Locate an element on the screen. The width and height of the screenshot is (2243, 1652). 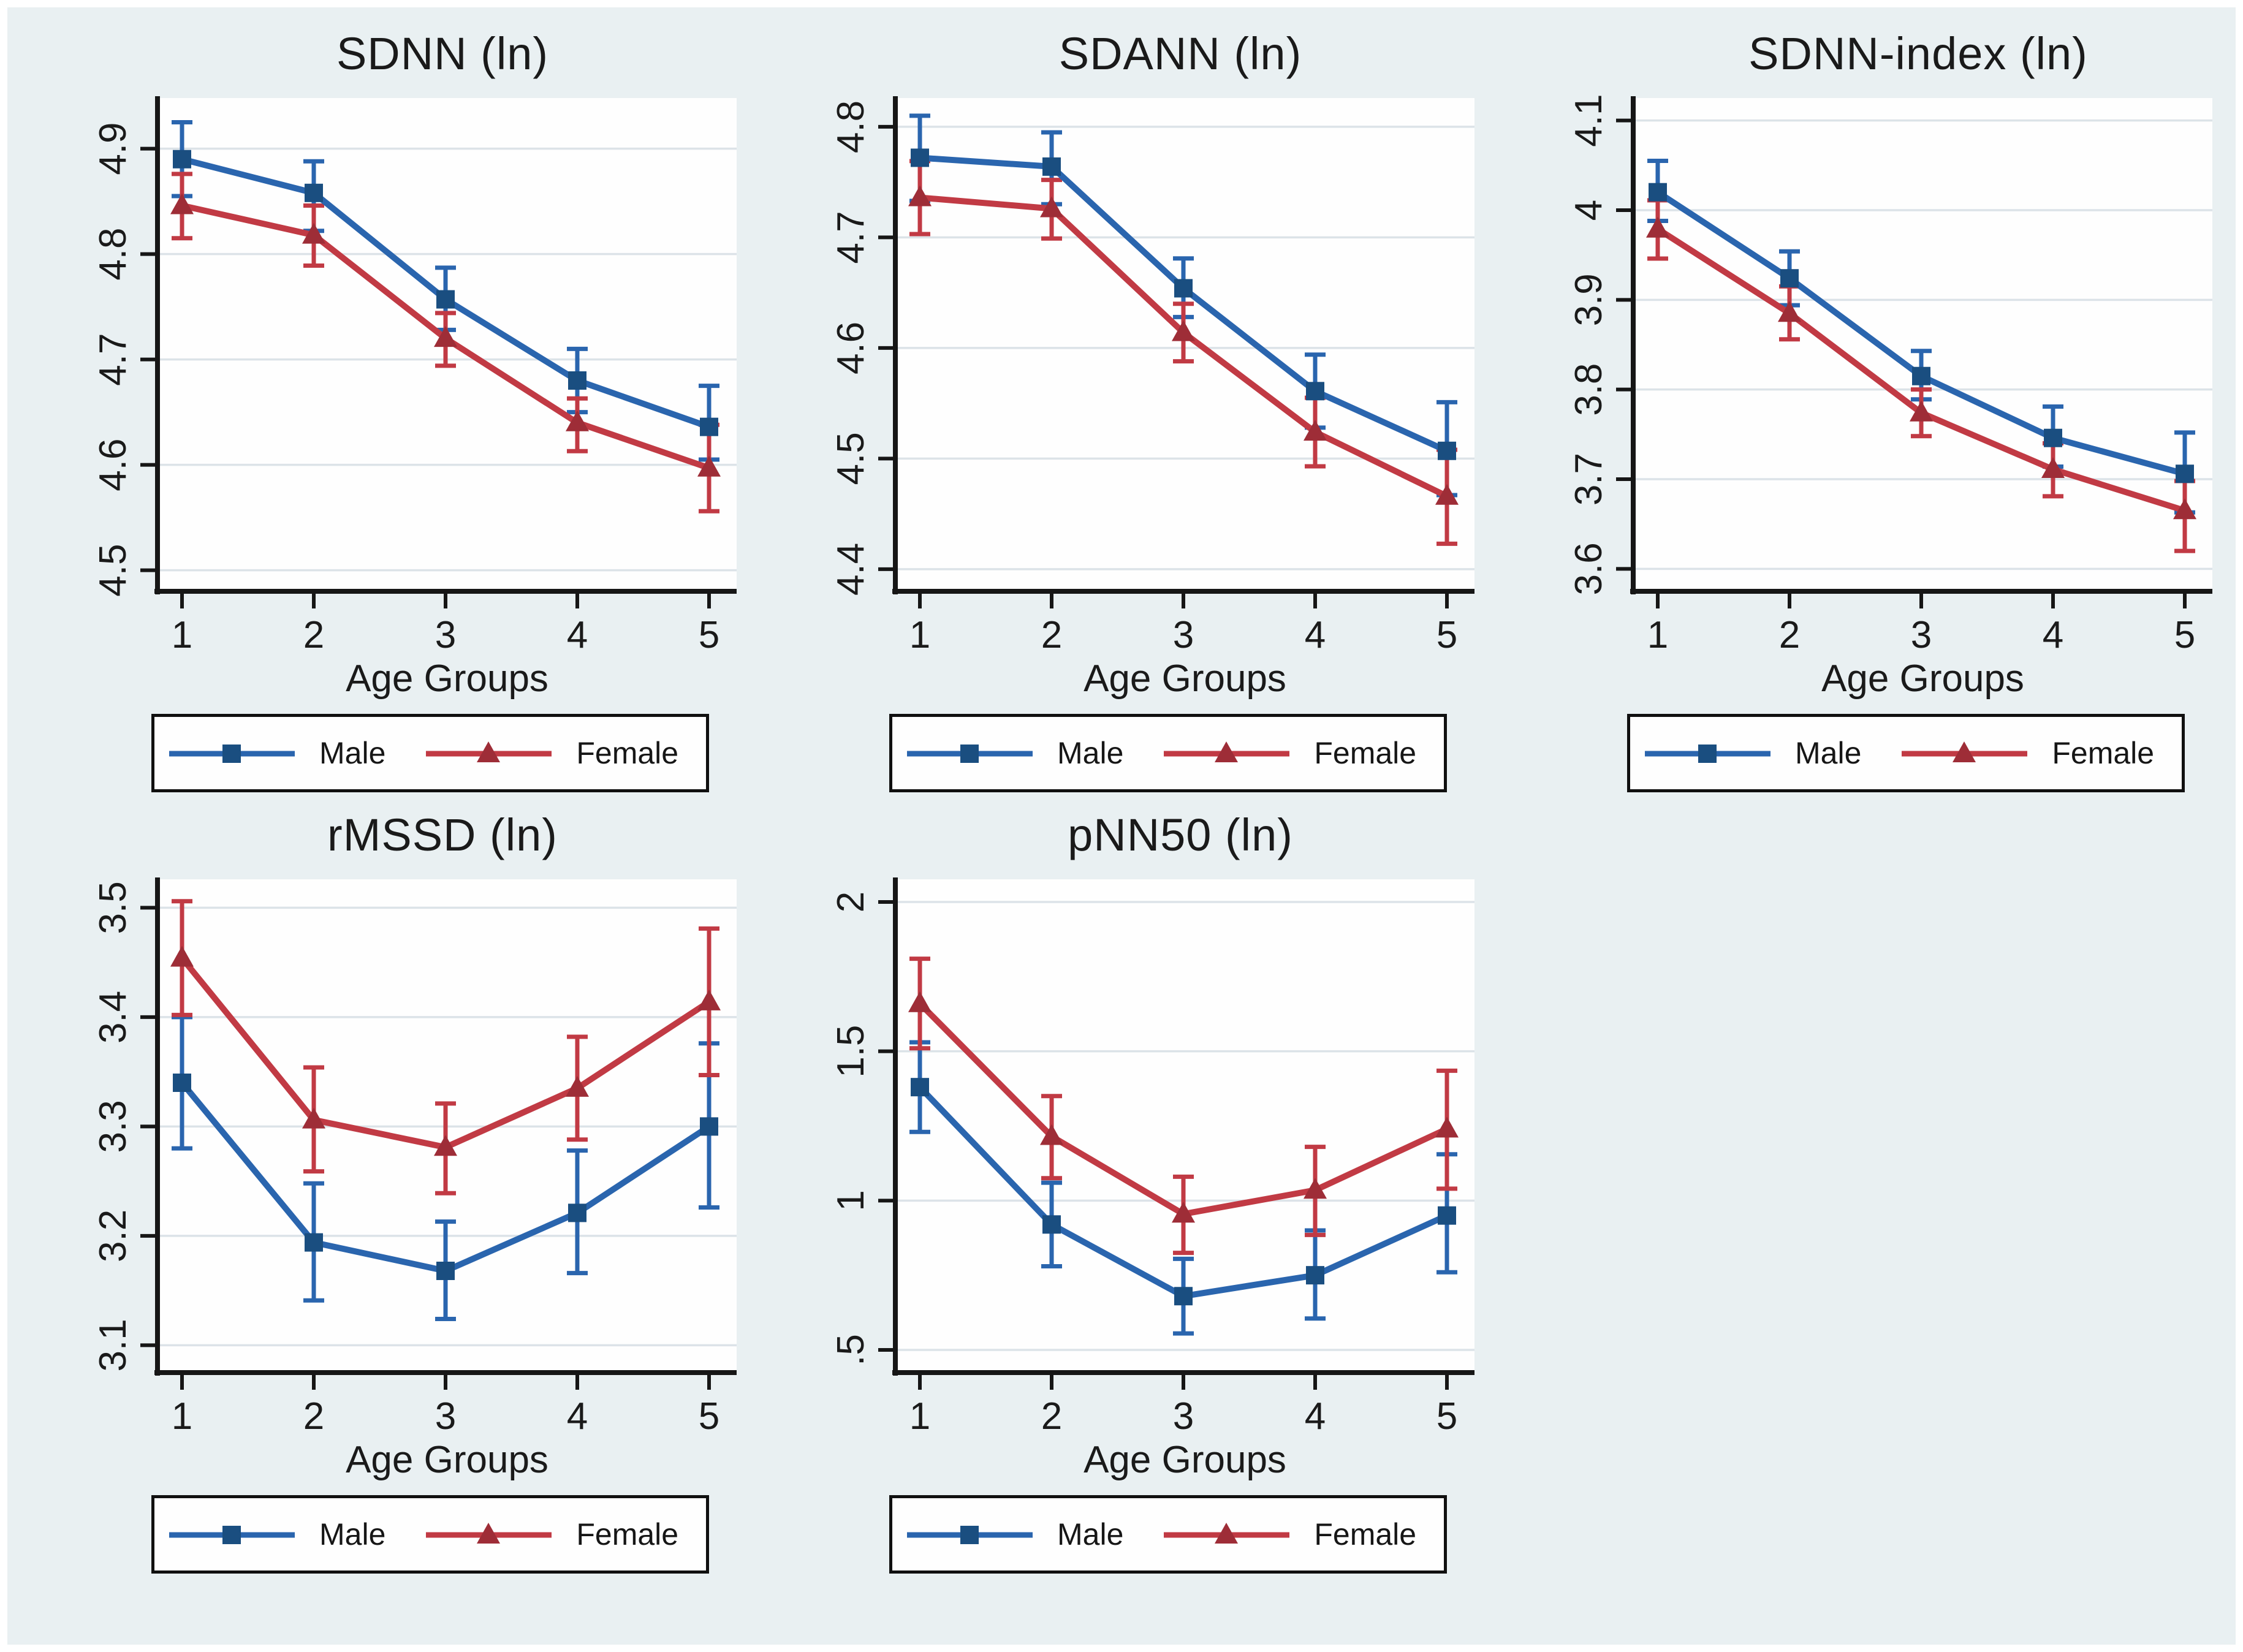
svg-text: 4.1 is located at coordinates (1589, 120).